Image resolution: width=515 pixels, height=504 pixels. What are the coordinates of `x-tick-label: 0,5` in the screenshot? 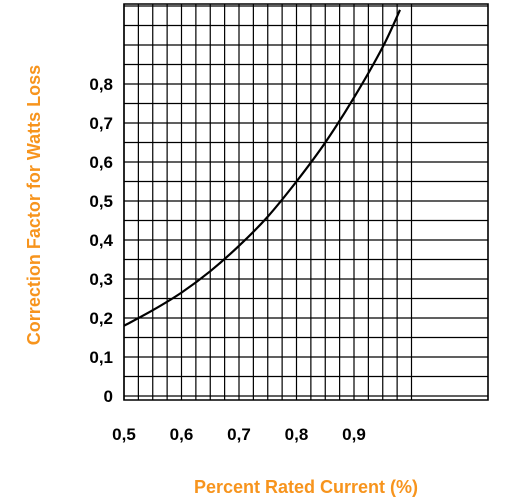 It's located at (124, 434).